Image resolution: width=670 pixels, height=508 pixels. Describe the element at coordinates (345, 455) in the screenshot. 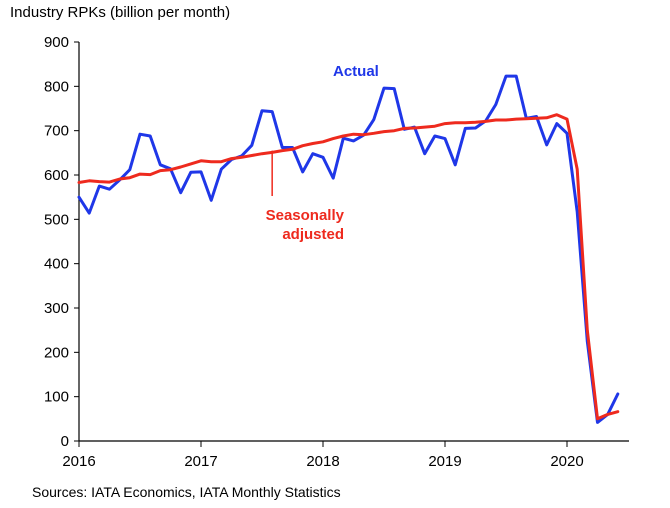

I see `x-axis: 2016 2017 2018 2019 2020` at that location.